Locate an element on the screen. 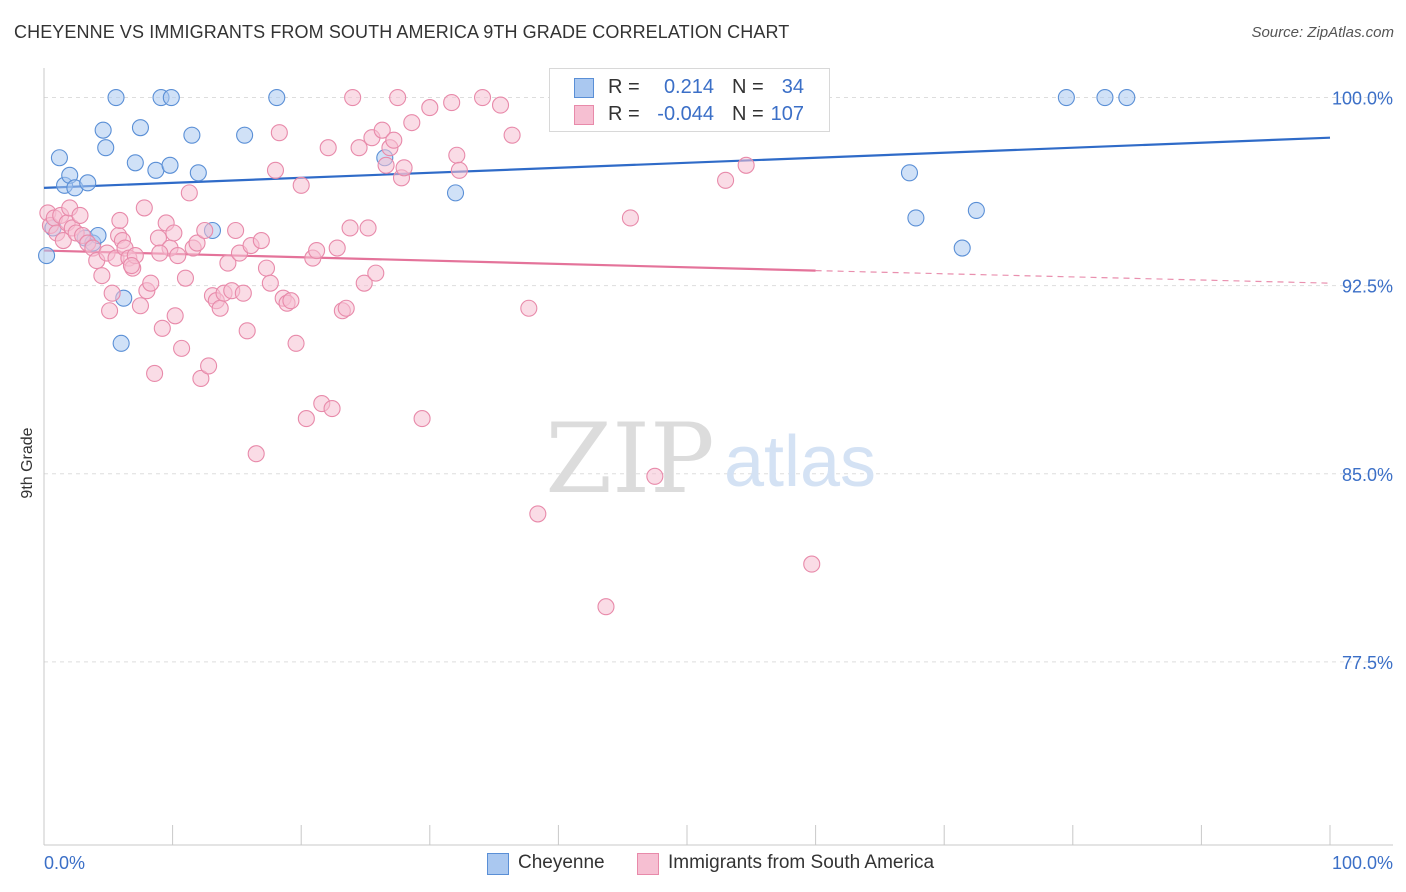  y-tick-label: 85.0% is located at coordinates (1367, 475).